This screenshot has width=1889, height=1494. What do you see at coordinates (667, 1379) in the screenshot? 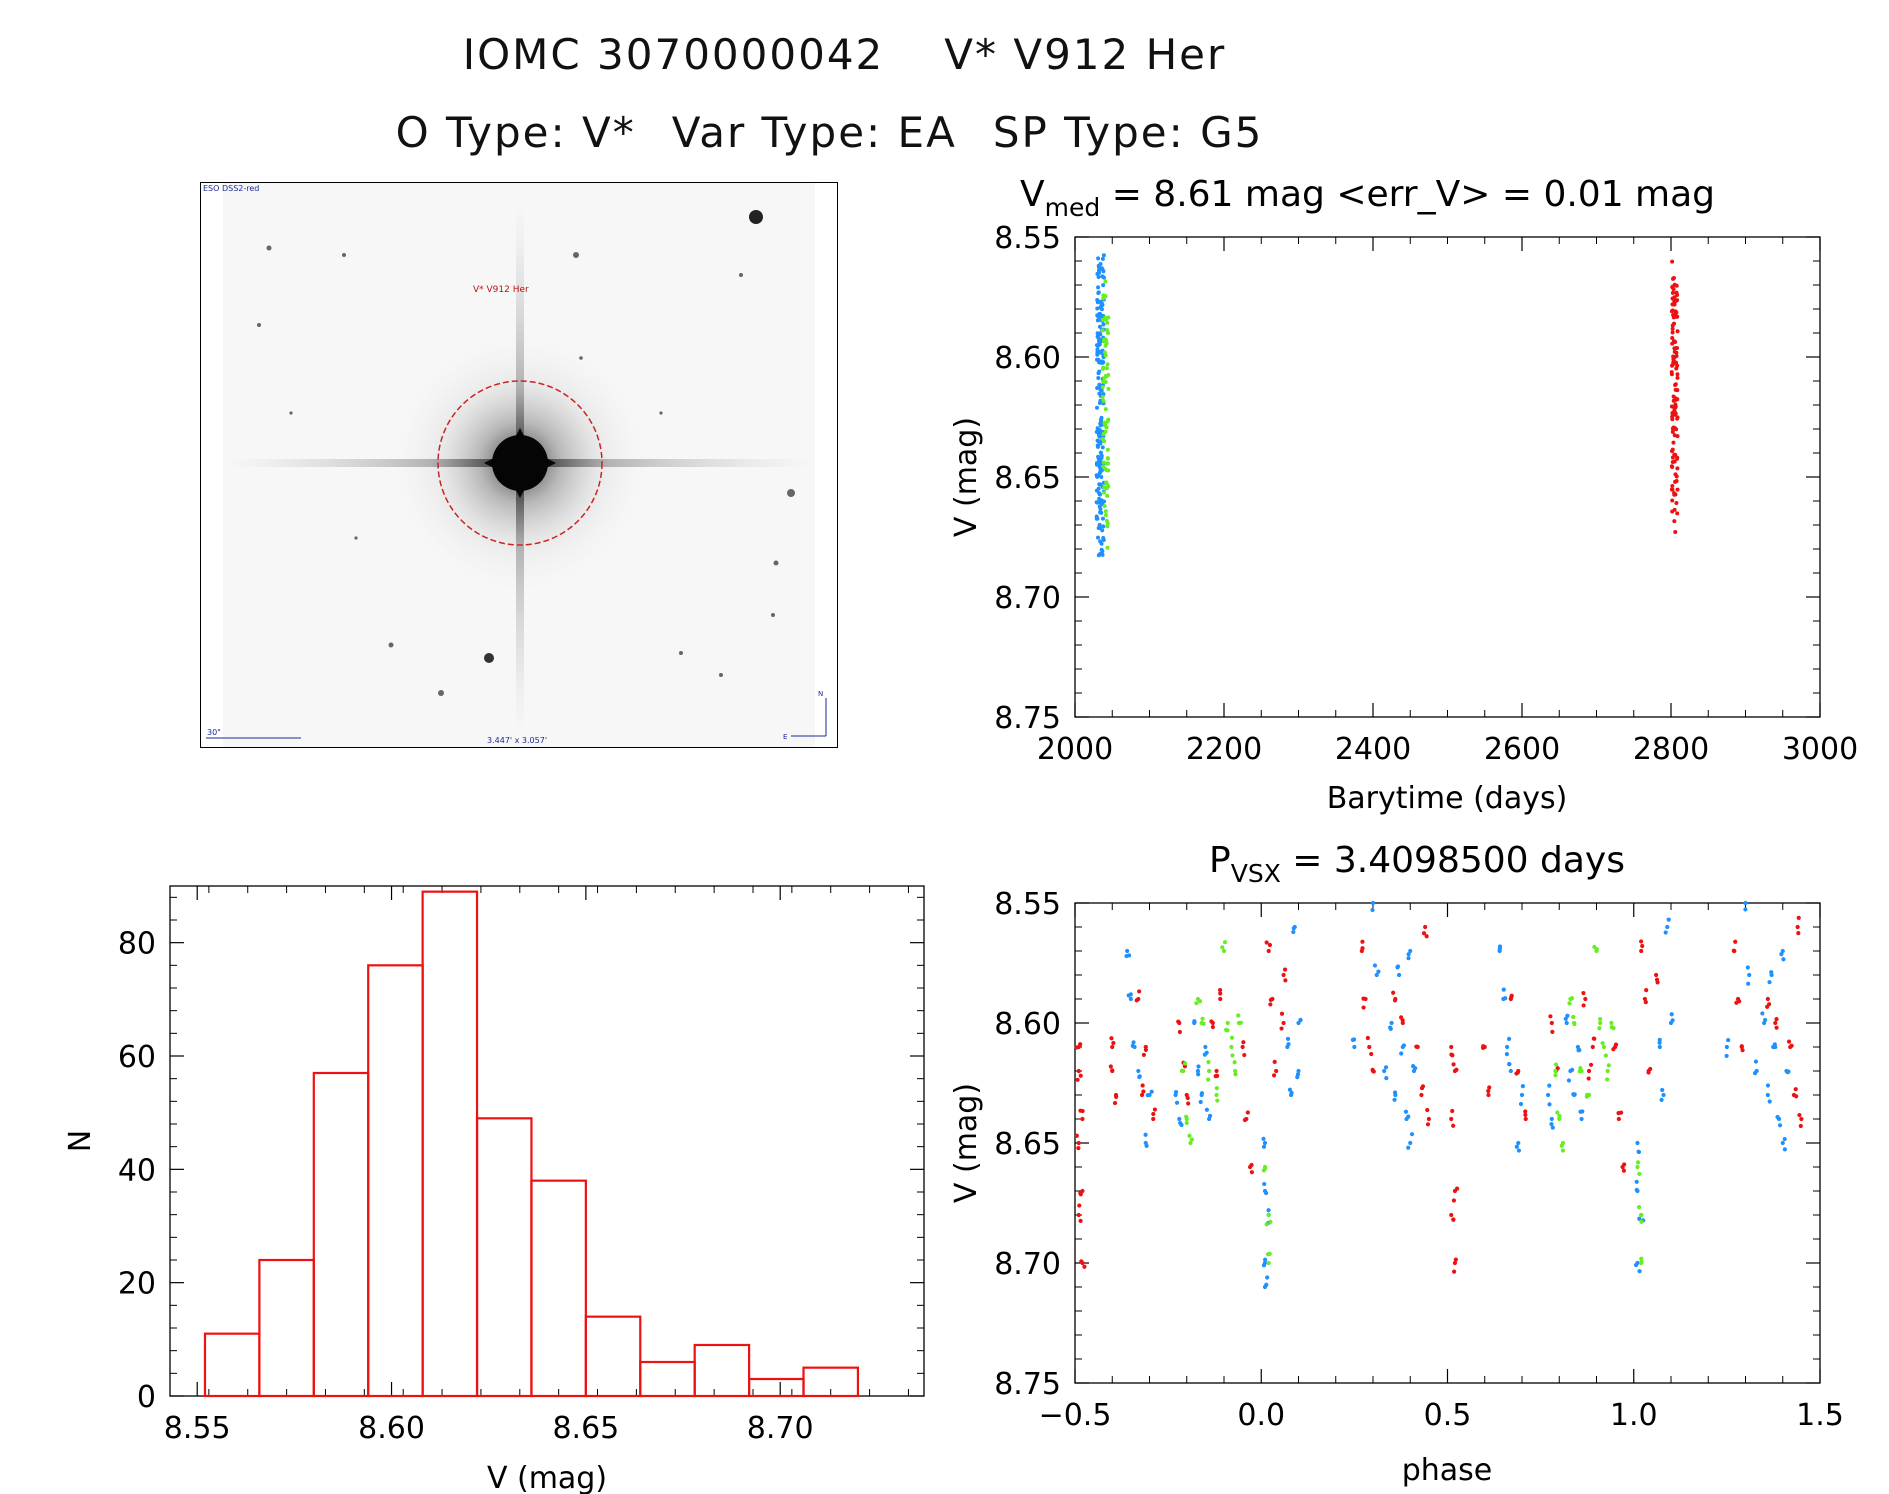
I see `histogram-bar` at bounding box center [667, 1379].